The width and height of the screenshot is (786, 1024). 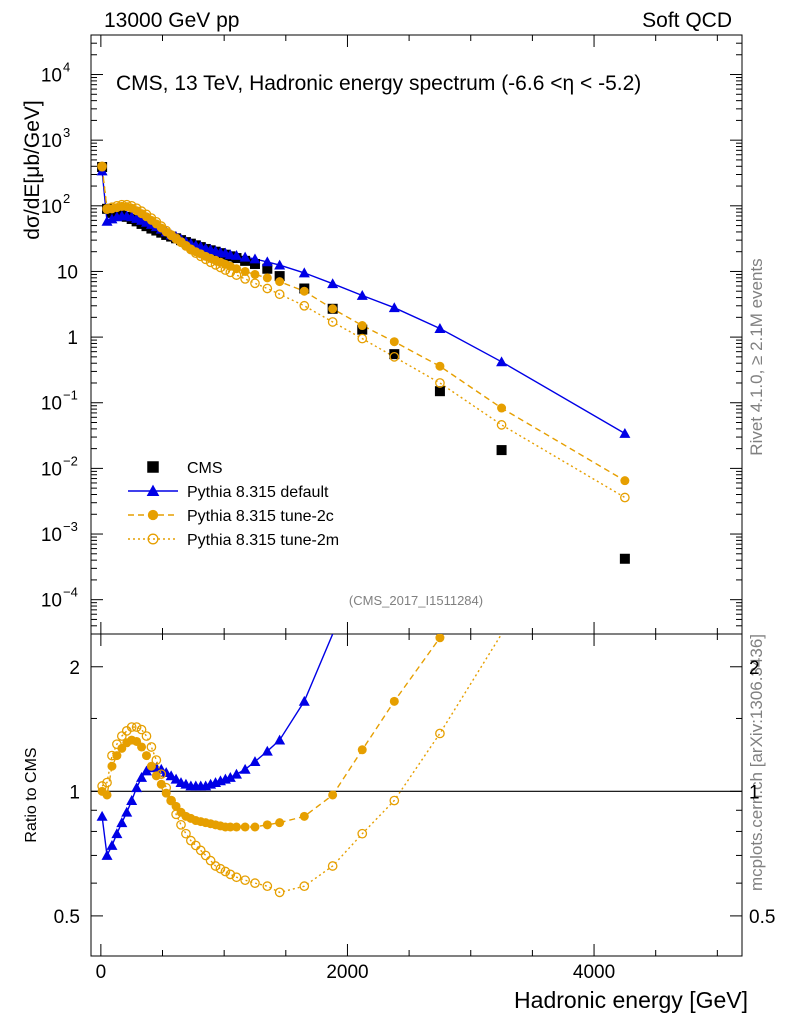 What do you see at coordinates (271, 732) in the screenshot?
I see `tune2c-ratio-line` at bounding box center [271, 732].